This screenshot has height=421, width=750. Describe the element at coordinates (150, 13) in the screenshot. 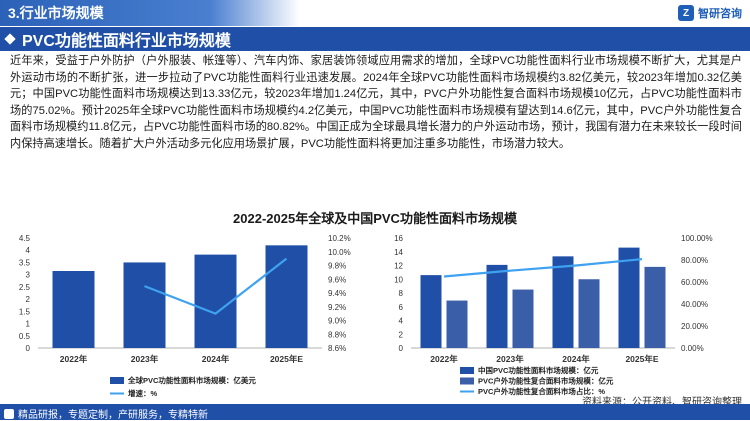

I see `section-title: 3.行业市场规模` at that location.